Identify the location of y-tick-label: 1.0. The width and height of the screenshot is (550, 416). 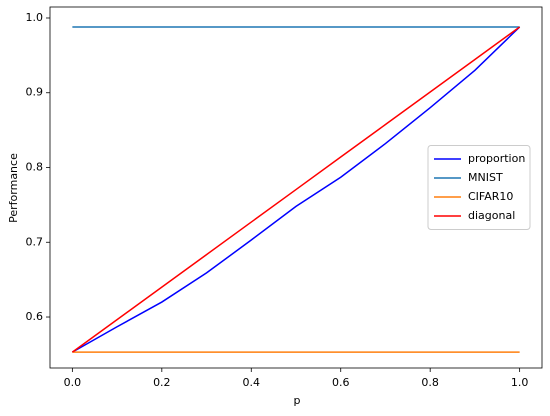
(35, 17).